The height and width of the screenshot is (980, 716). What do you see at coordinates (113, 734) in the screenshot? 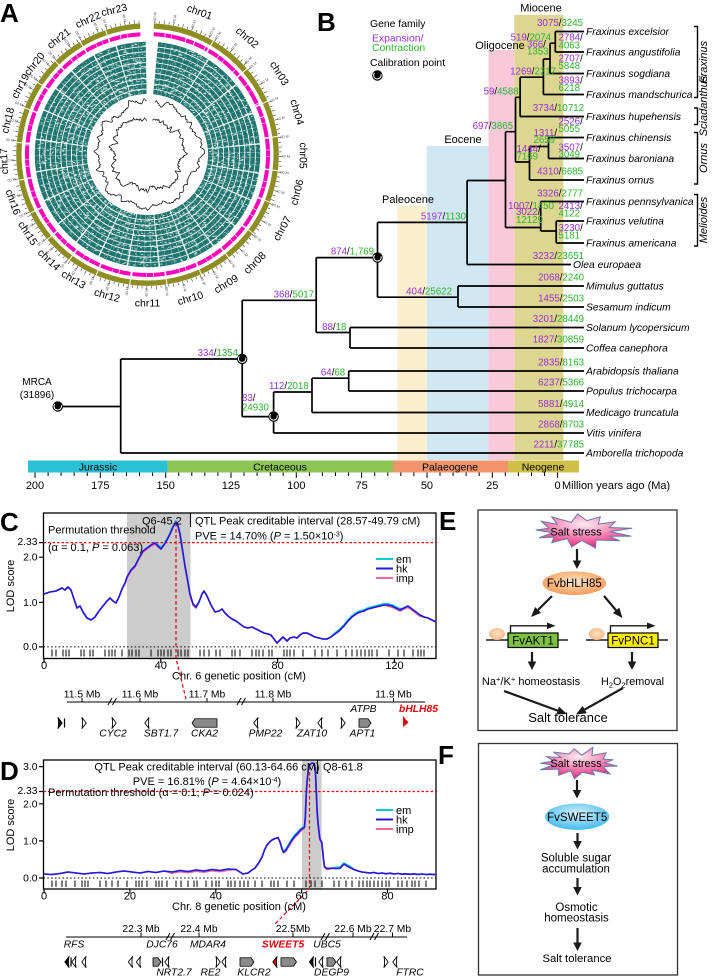
I see `svg-text: CYC2` at bounding box center [113, 734].